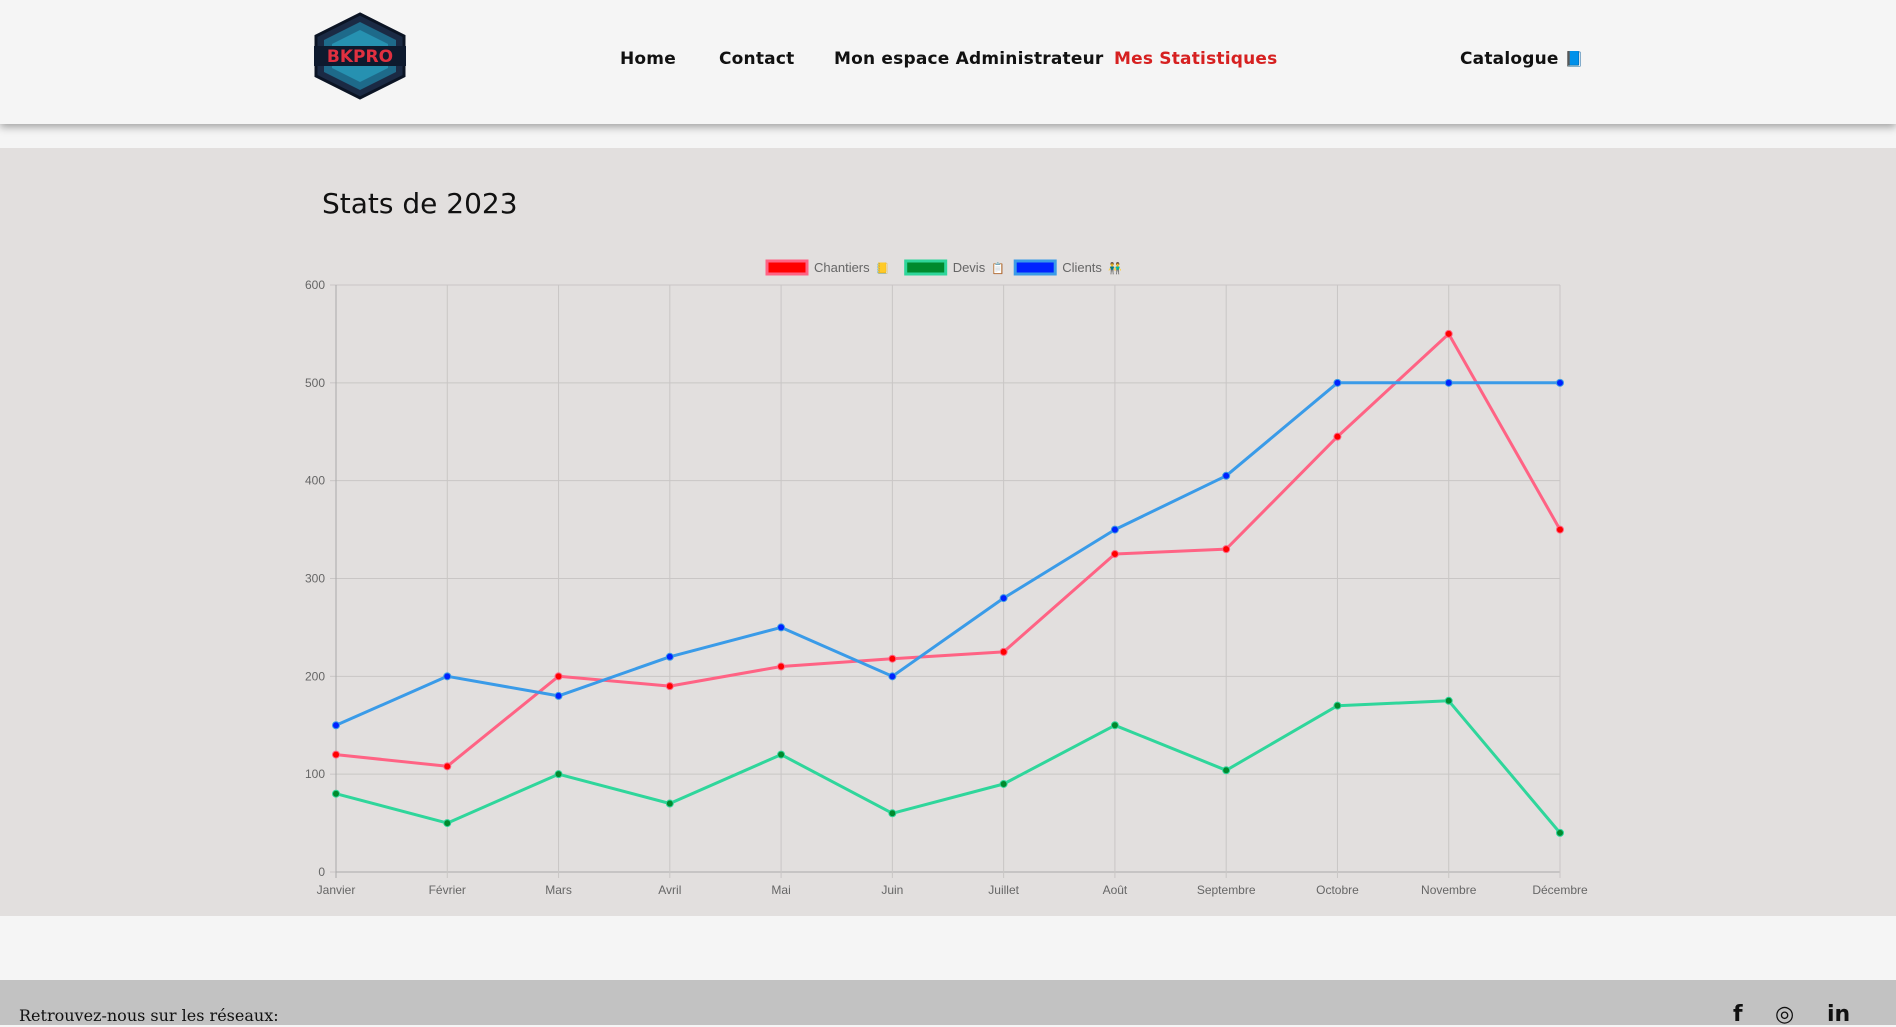 Image resolution: width=1896 pixels, height=1027 pixels. Describe the element at coordinates (1003, 890) in the screenshot. I see `x-tick-label: Juillet` at that location.